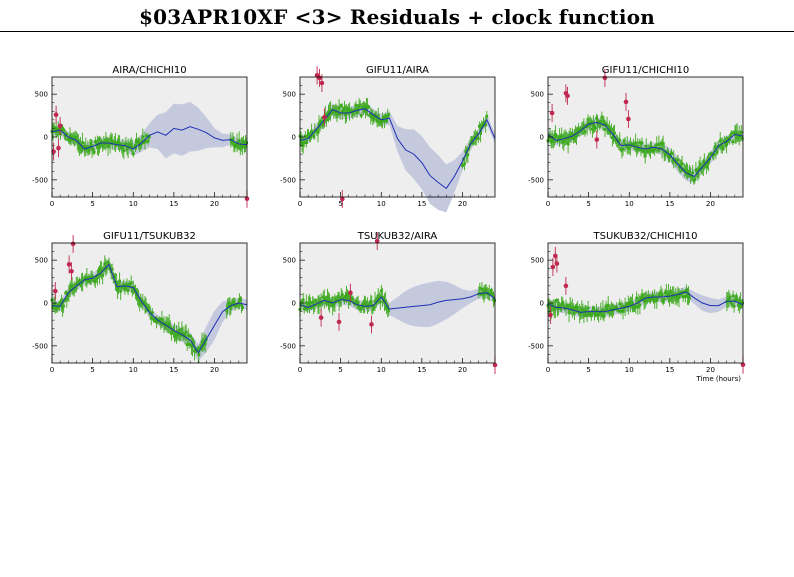 The width and height of the screenshot is (794, 577). Describe the element at coordinates (397, 303) in the screenshot. I see `uncertainty-band` at that location.